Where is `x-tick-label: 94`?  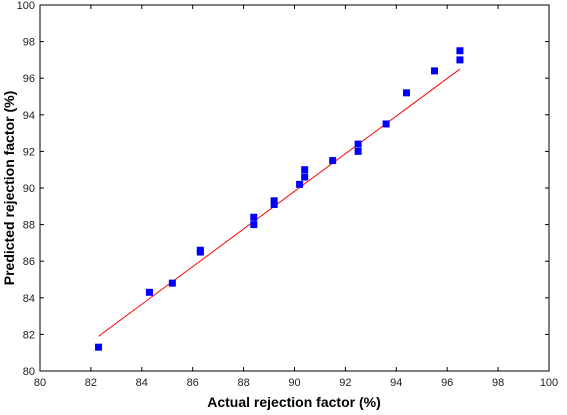 x-tick-label: 94 is located at coordinates (396, 383).